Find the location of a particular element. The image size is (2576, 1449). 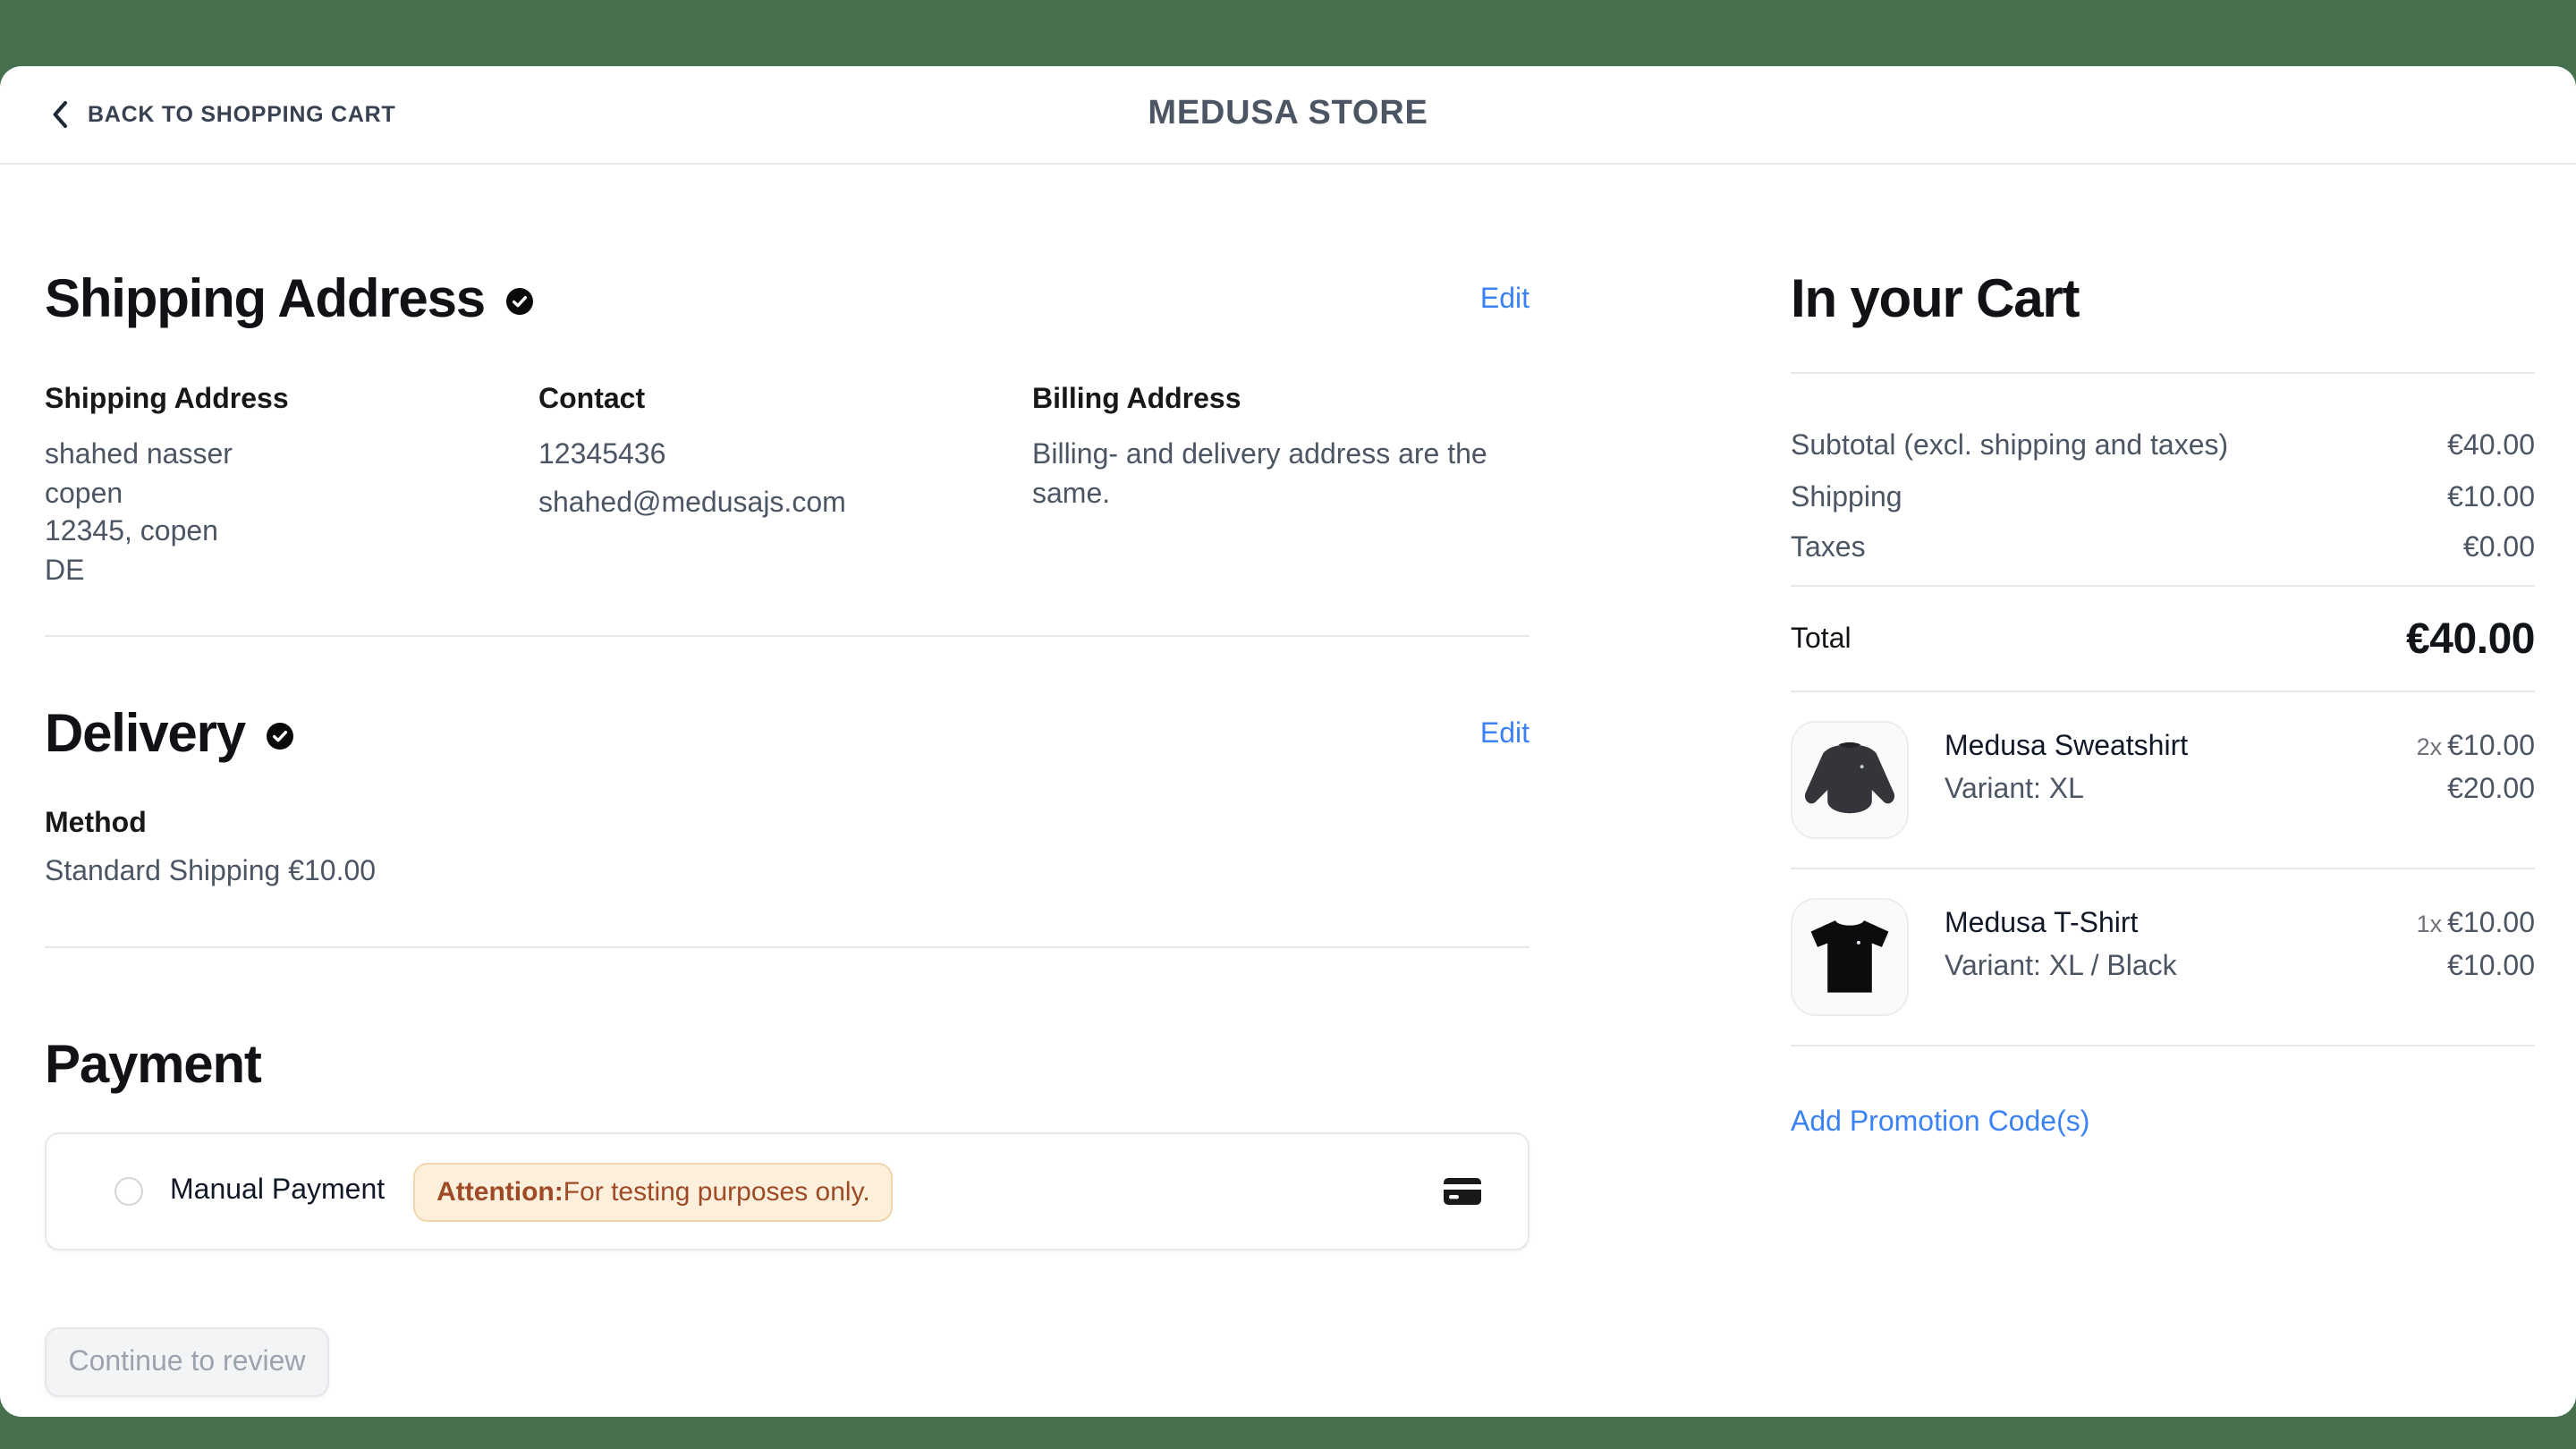

contact-phone: 12345436 is located at coordinates (602, 455).